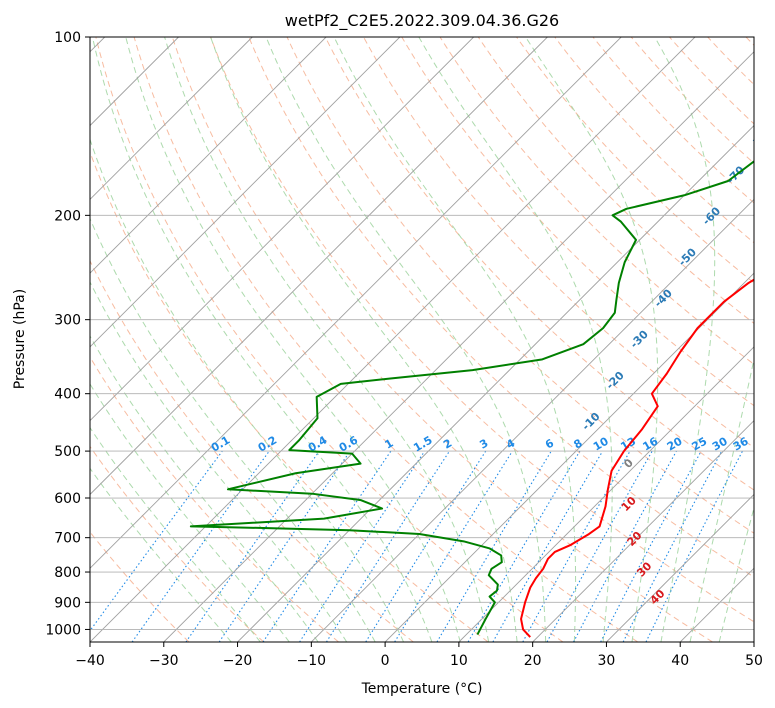 The height and width of the screenshot is (708, 775). What do you see at coordinates (67, 38) in the screenshot?
I see `y-tick-label: 100` at bounding box center [67, 38].